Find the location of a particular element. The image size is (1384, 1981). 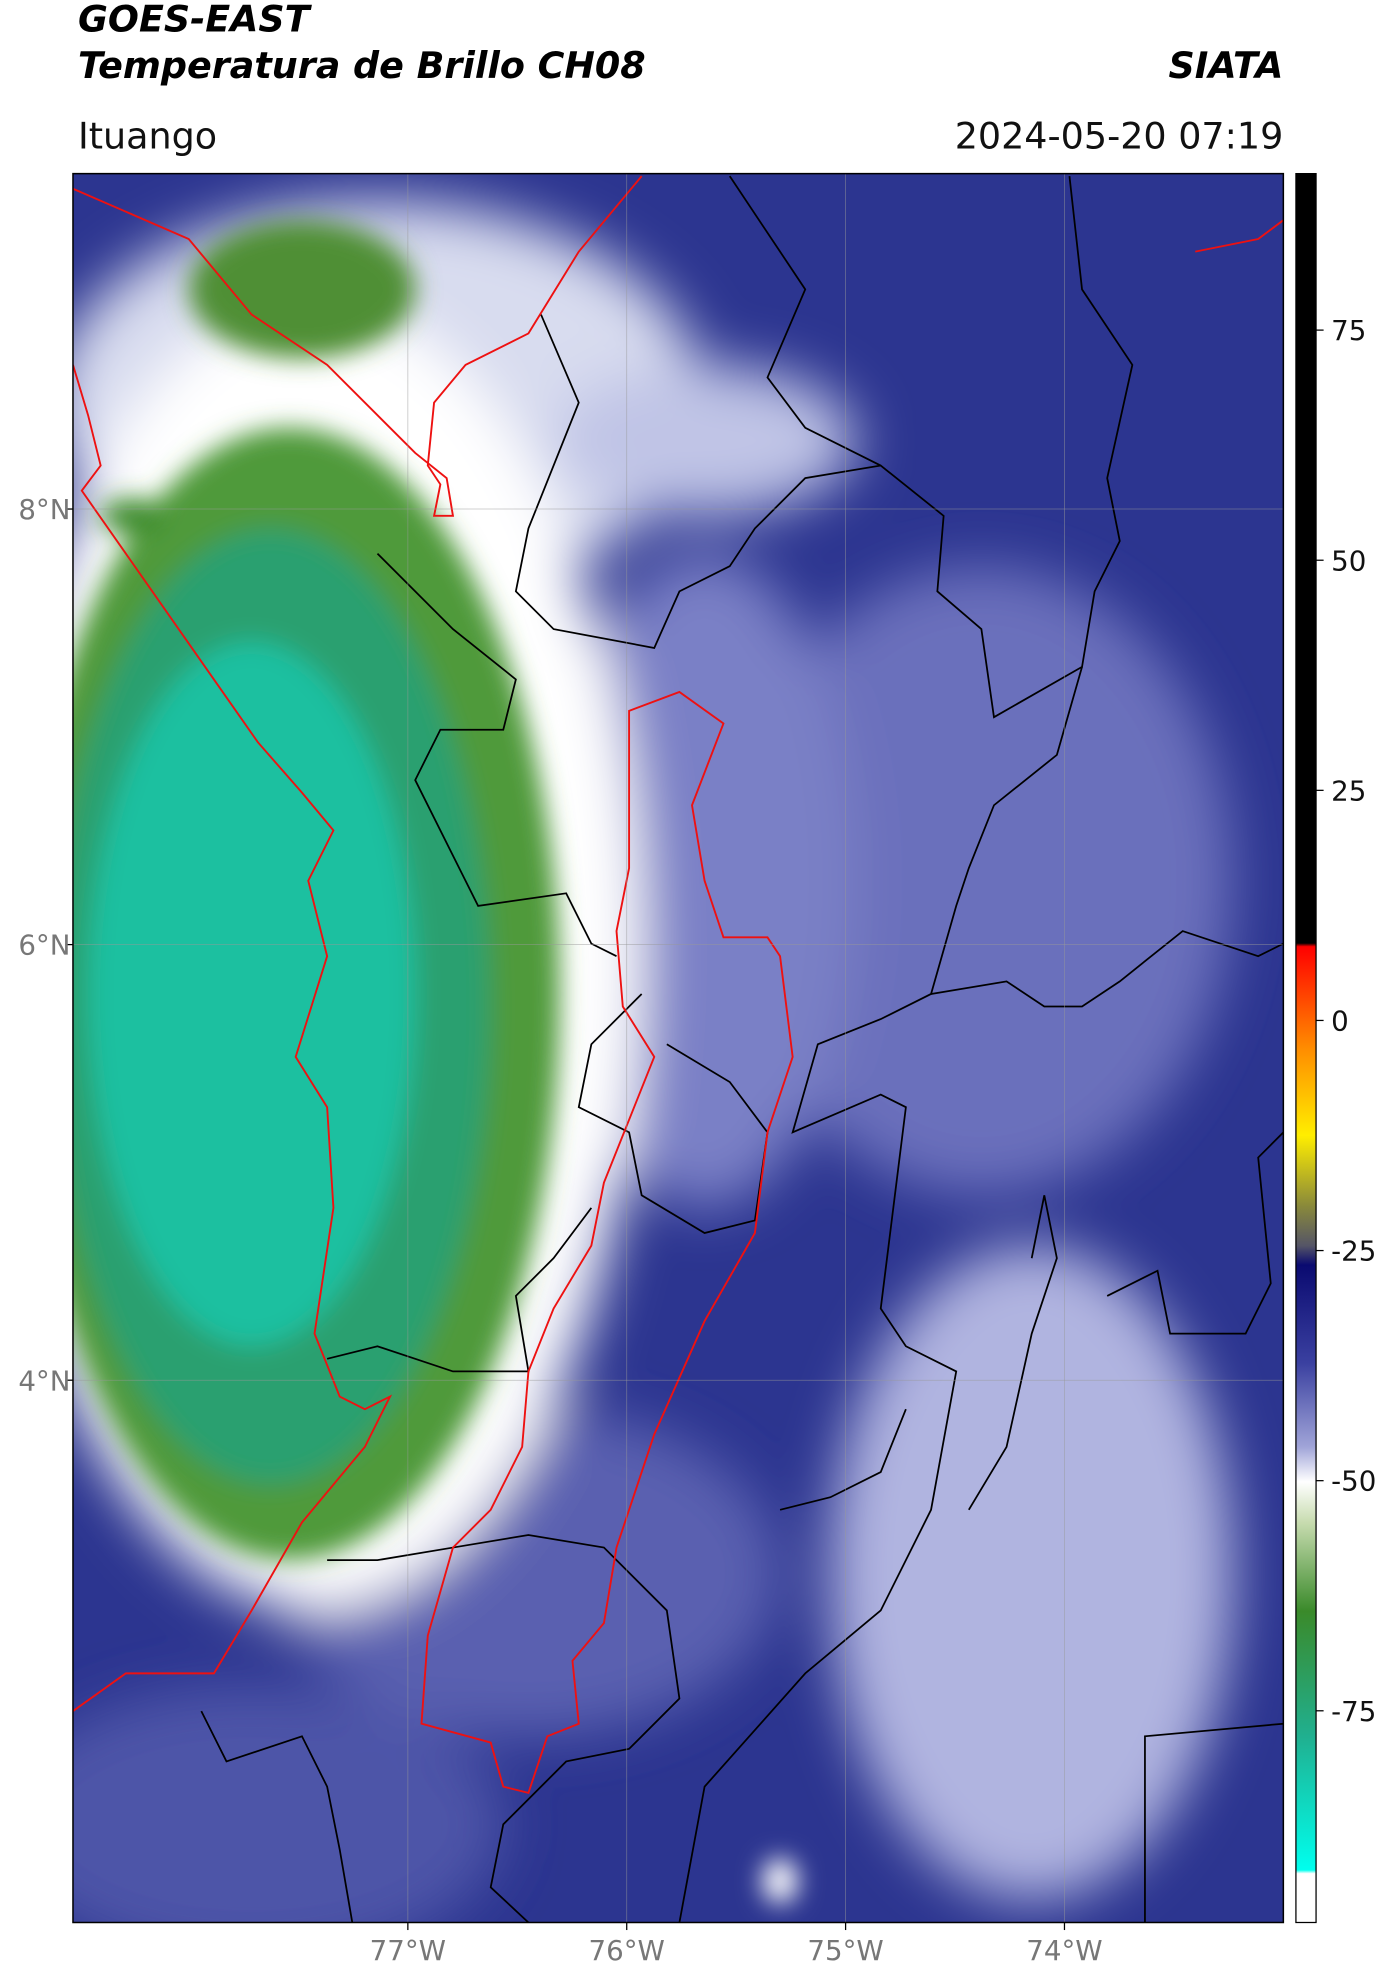

x-tick-label: 77°W is located at coordinates (408, 1950).